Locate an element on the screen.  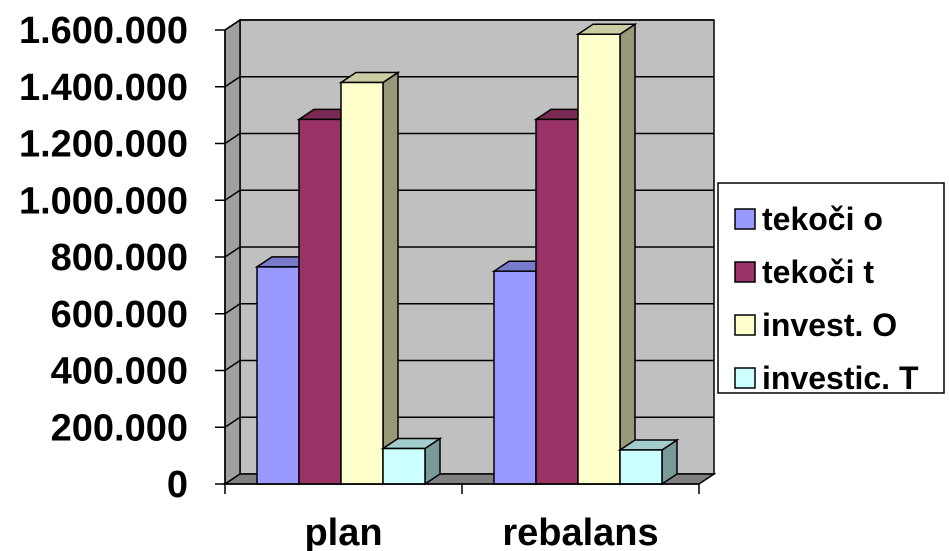
y-tick-label: 1.000.000 is located at coordinates (103, 201).